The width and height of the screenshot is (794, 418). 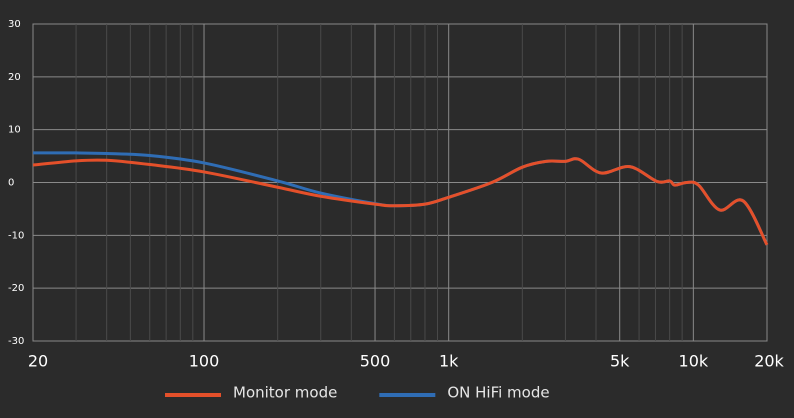 What do you see at coordinates (620, 361) in the screenshot?
I see `x-tick-label: 5k` at bounding box center [620, 361].